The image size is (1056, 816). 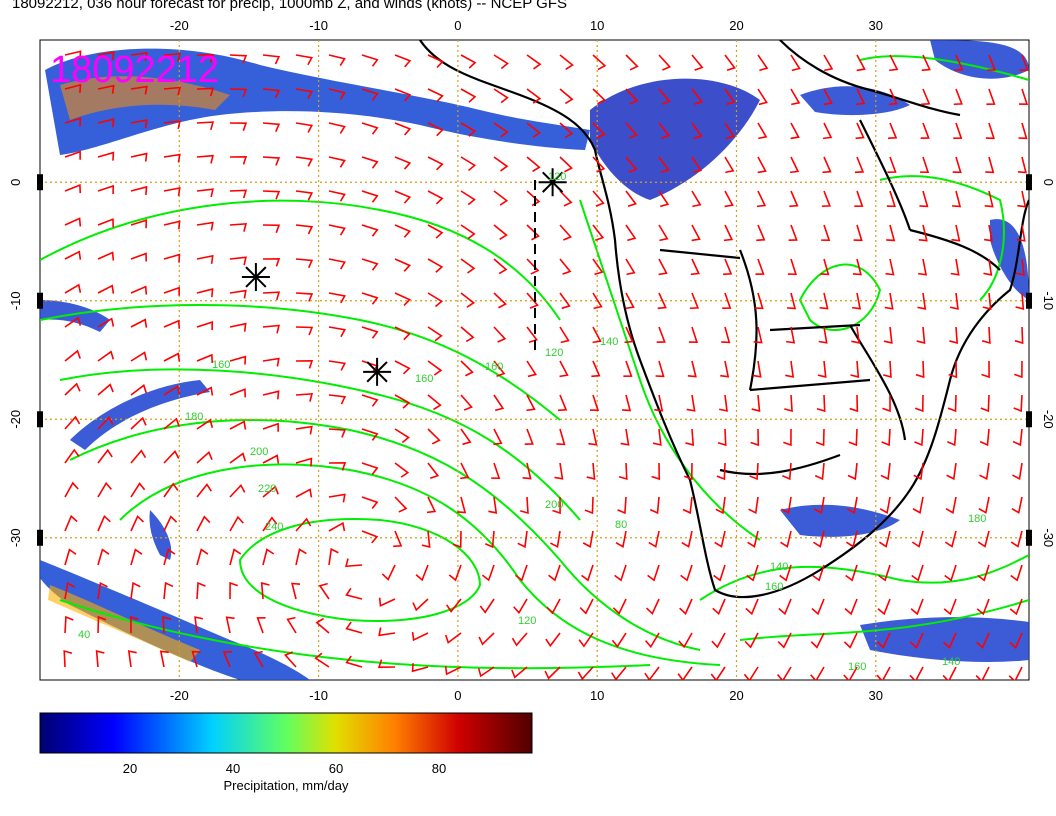 What do you see at coordinates (84, 635) in the screenshot?
I see `contour-label: 40` at bounding box center [84, 635].